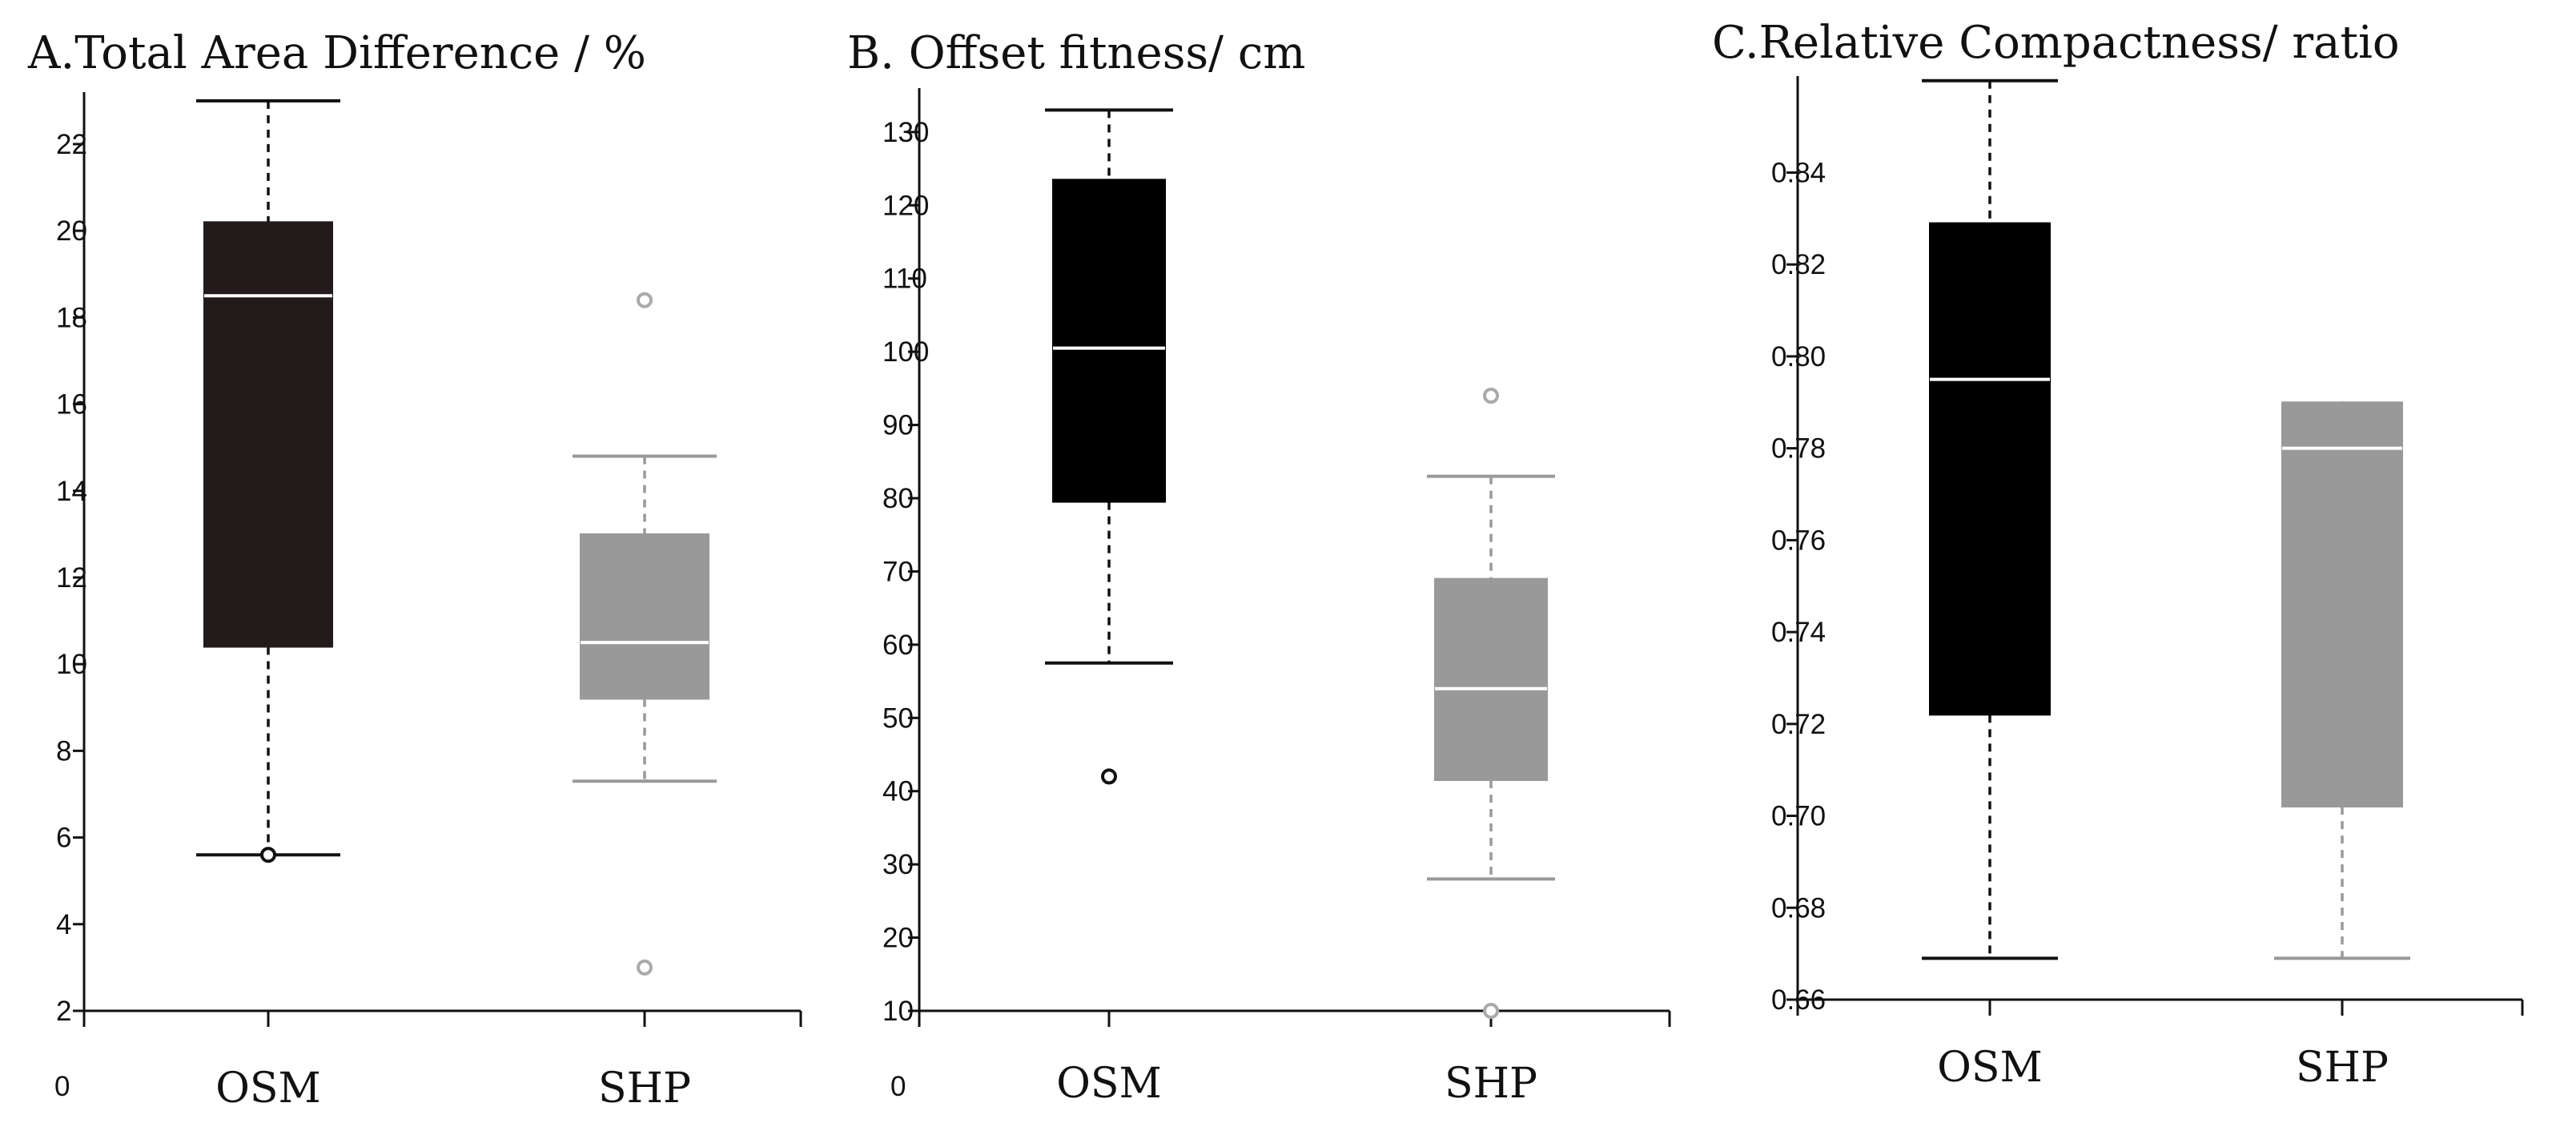  What do you see at coordinates (898, 791) in the screenshot?
I see `y-tick-label: 40` at bounding box center [898, 791].